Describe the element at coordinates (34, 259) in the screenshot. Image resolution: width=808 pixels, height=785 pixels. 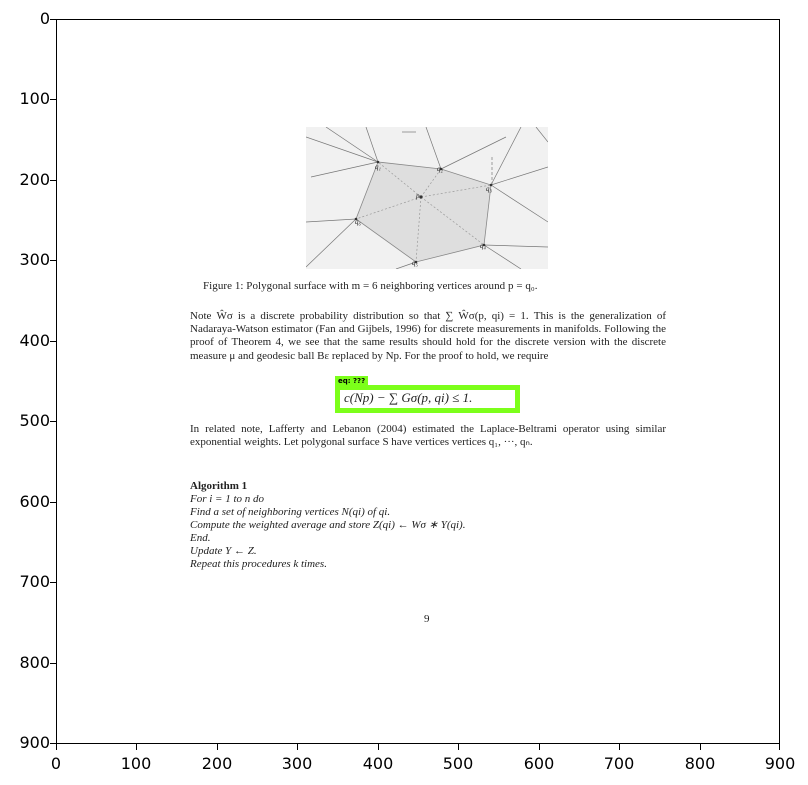
I see `y-tick-label: 300` at that location.